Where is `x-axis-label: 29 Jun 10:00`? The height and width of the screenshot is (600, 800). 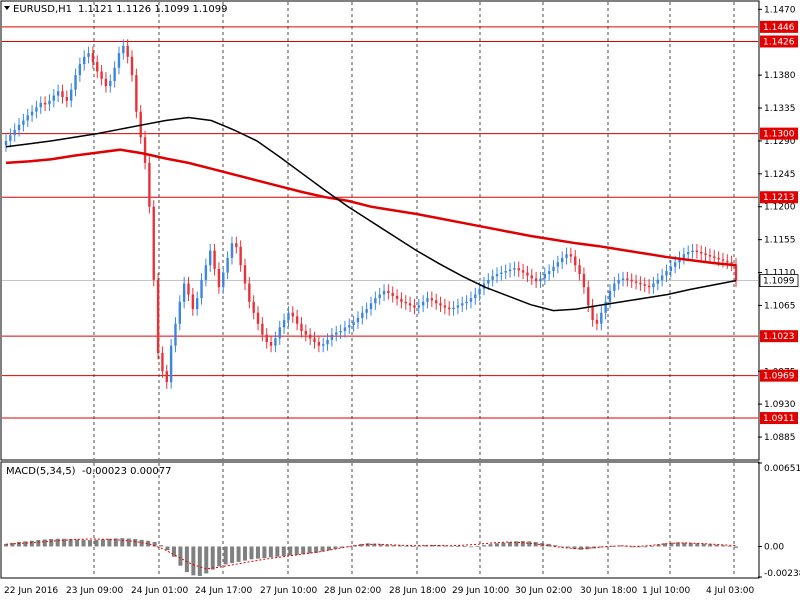 x-axis-label: 29 Jun 10:00 is located at coordinates (480, 591).